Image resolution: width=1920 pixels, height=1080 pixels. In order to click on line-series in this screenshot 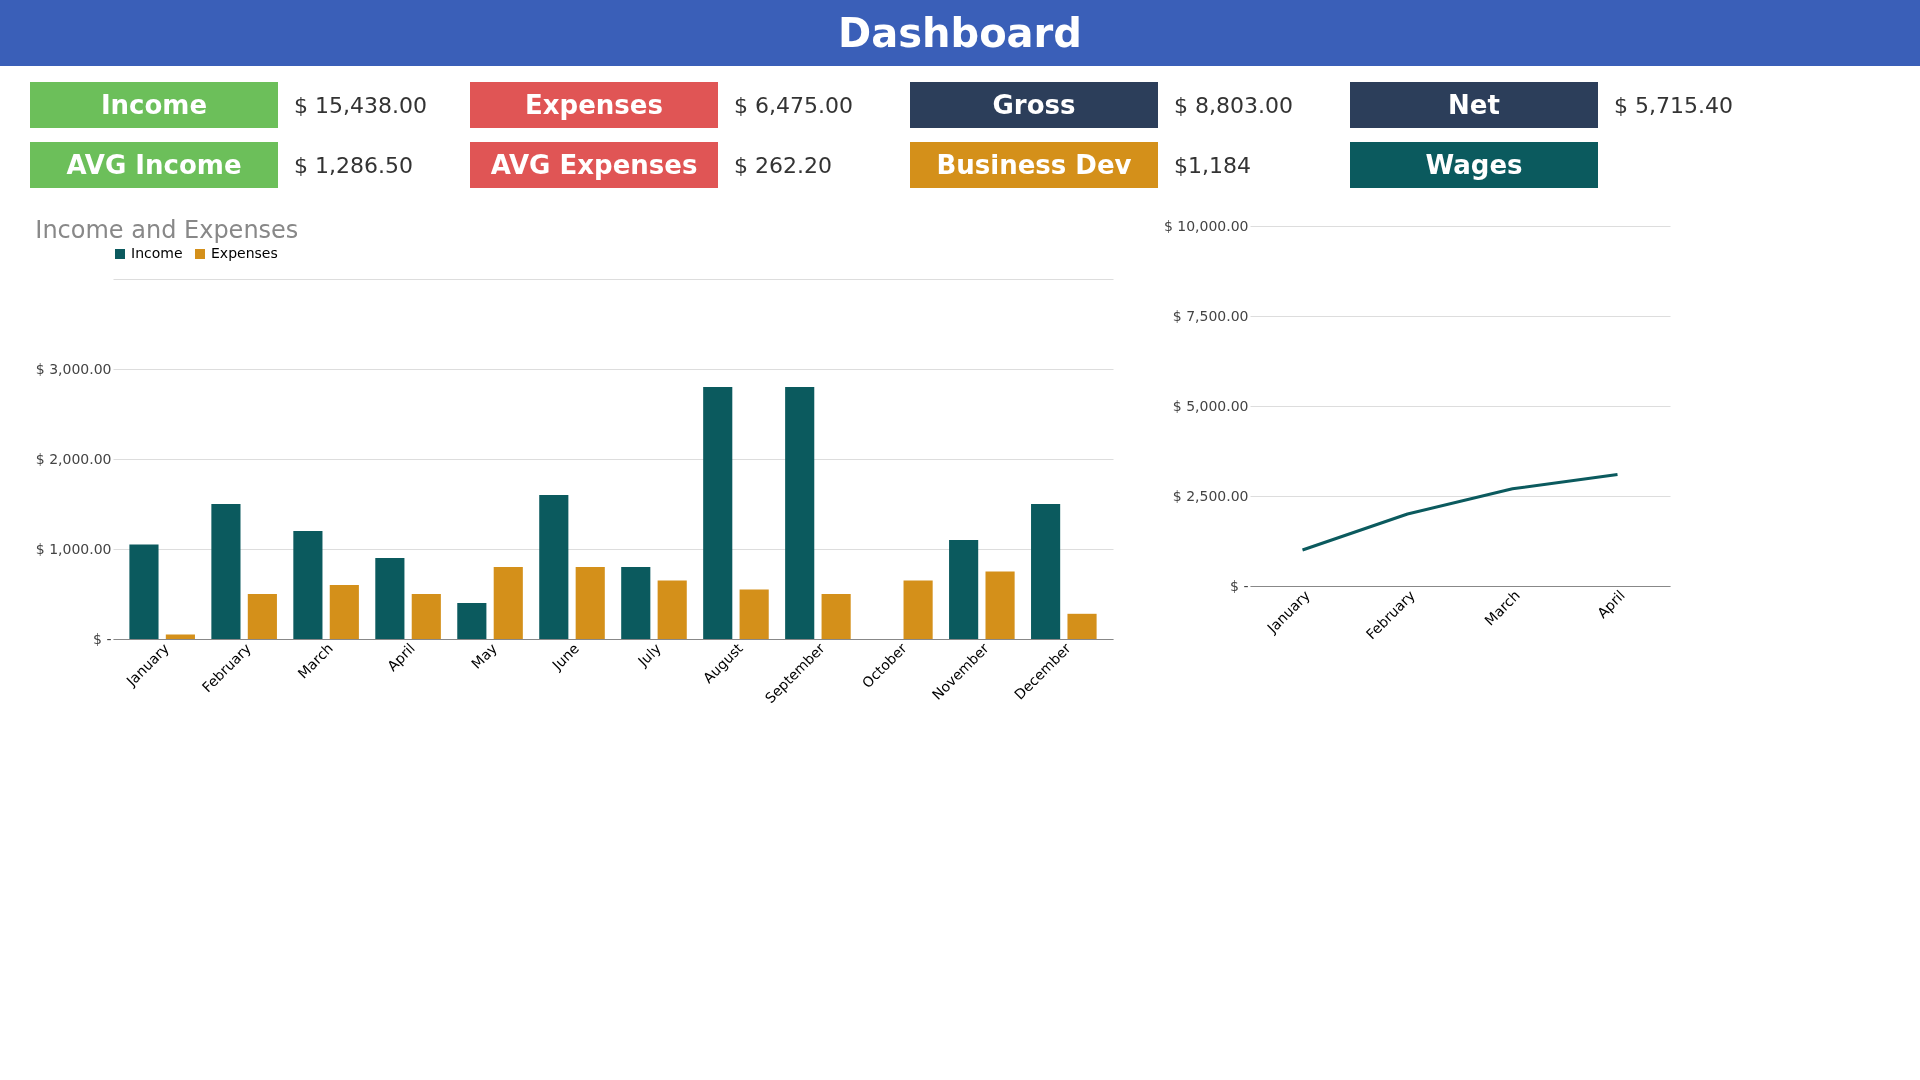, I will do `click(1460, 512)`.